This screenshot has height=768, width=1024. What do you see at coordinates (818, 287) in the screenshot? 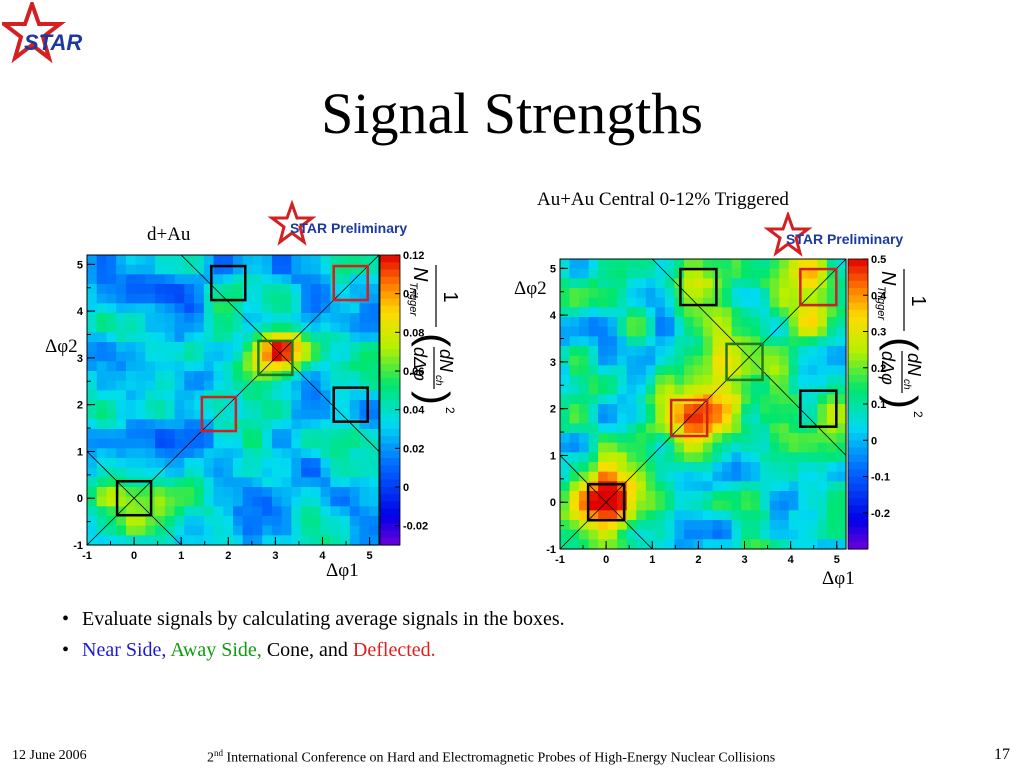
I see `deflected-box` at bounding box center [818, 287].